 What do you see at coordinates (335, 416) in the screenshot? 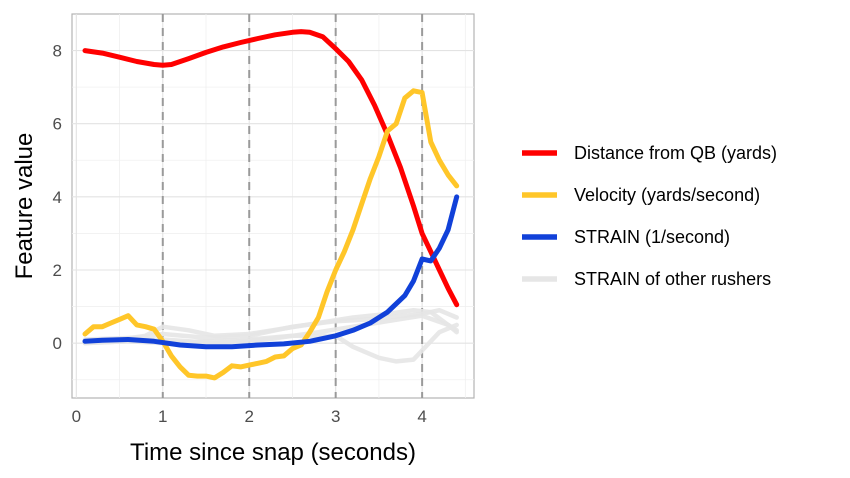
I see `x-tick-label: 3` at bounding box center [335, 416].